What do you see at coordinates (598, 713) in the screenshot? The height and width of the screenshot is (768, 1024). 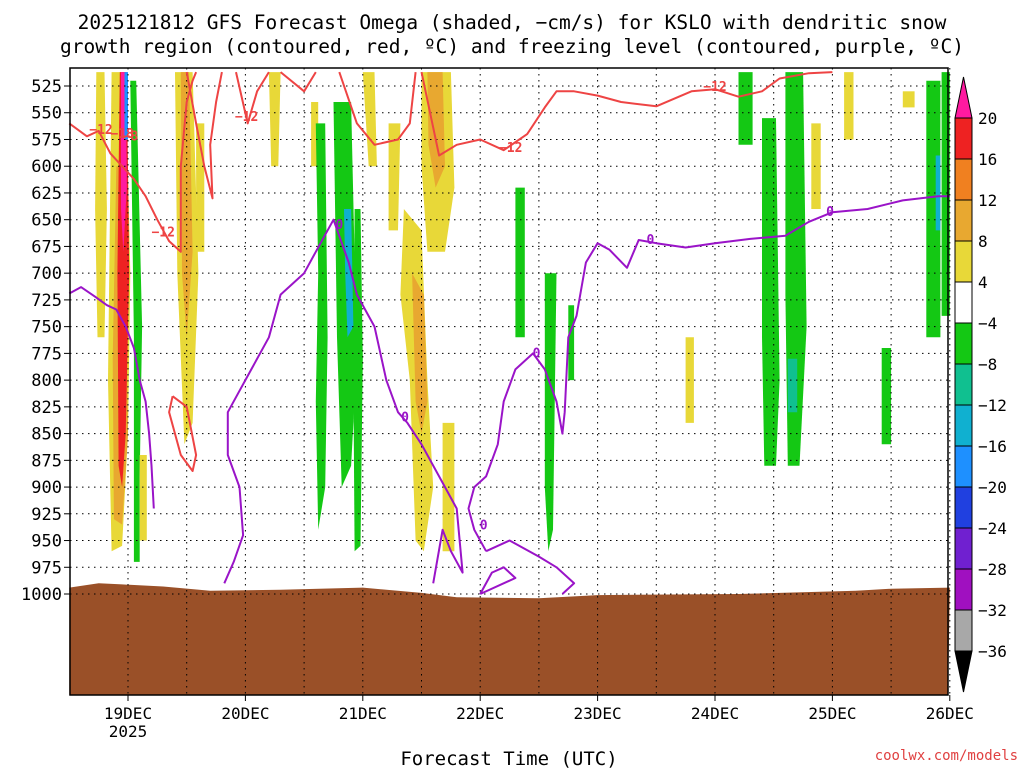 I see `x-tick-label-4: 23DEC` at bounding box center [598, 713].